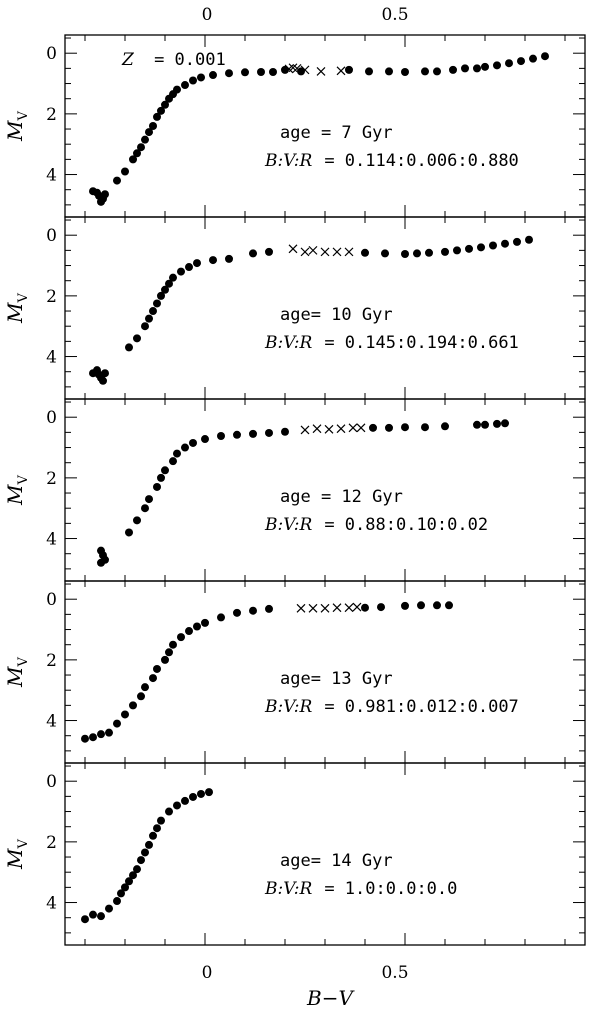 Image resolution: width=600 pixels, height=1010 pixels. I want to click on ratio-label: B:V:R = 0.981:0.012:0.007, so click(391, 707).